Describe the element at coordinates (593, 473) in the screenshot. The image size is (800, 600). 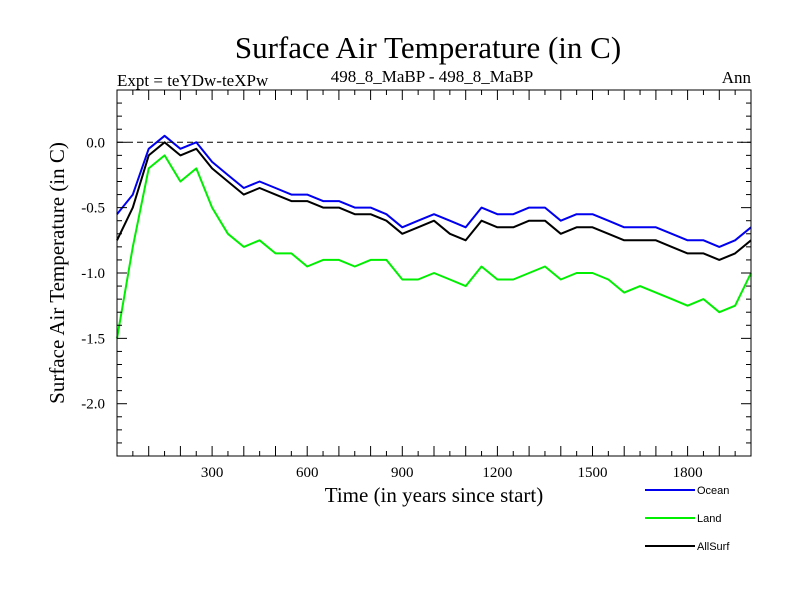
I see `x-tick-label: 1500` at that location.